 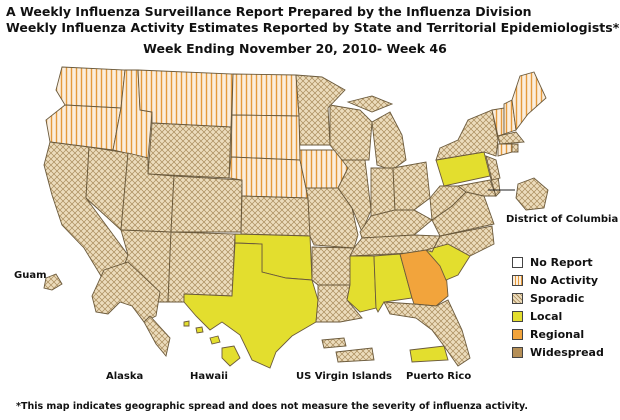 I want to click on territory-guam, so click(x=53, y=282).